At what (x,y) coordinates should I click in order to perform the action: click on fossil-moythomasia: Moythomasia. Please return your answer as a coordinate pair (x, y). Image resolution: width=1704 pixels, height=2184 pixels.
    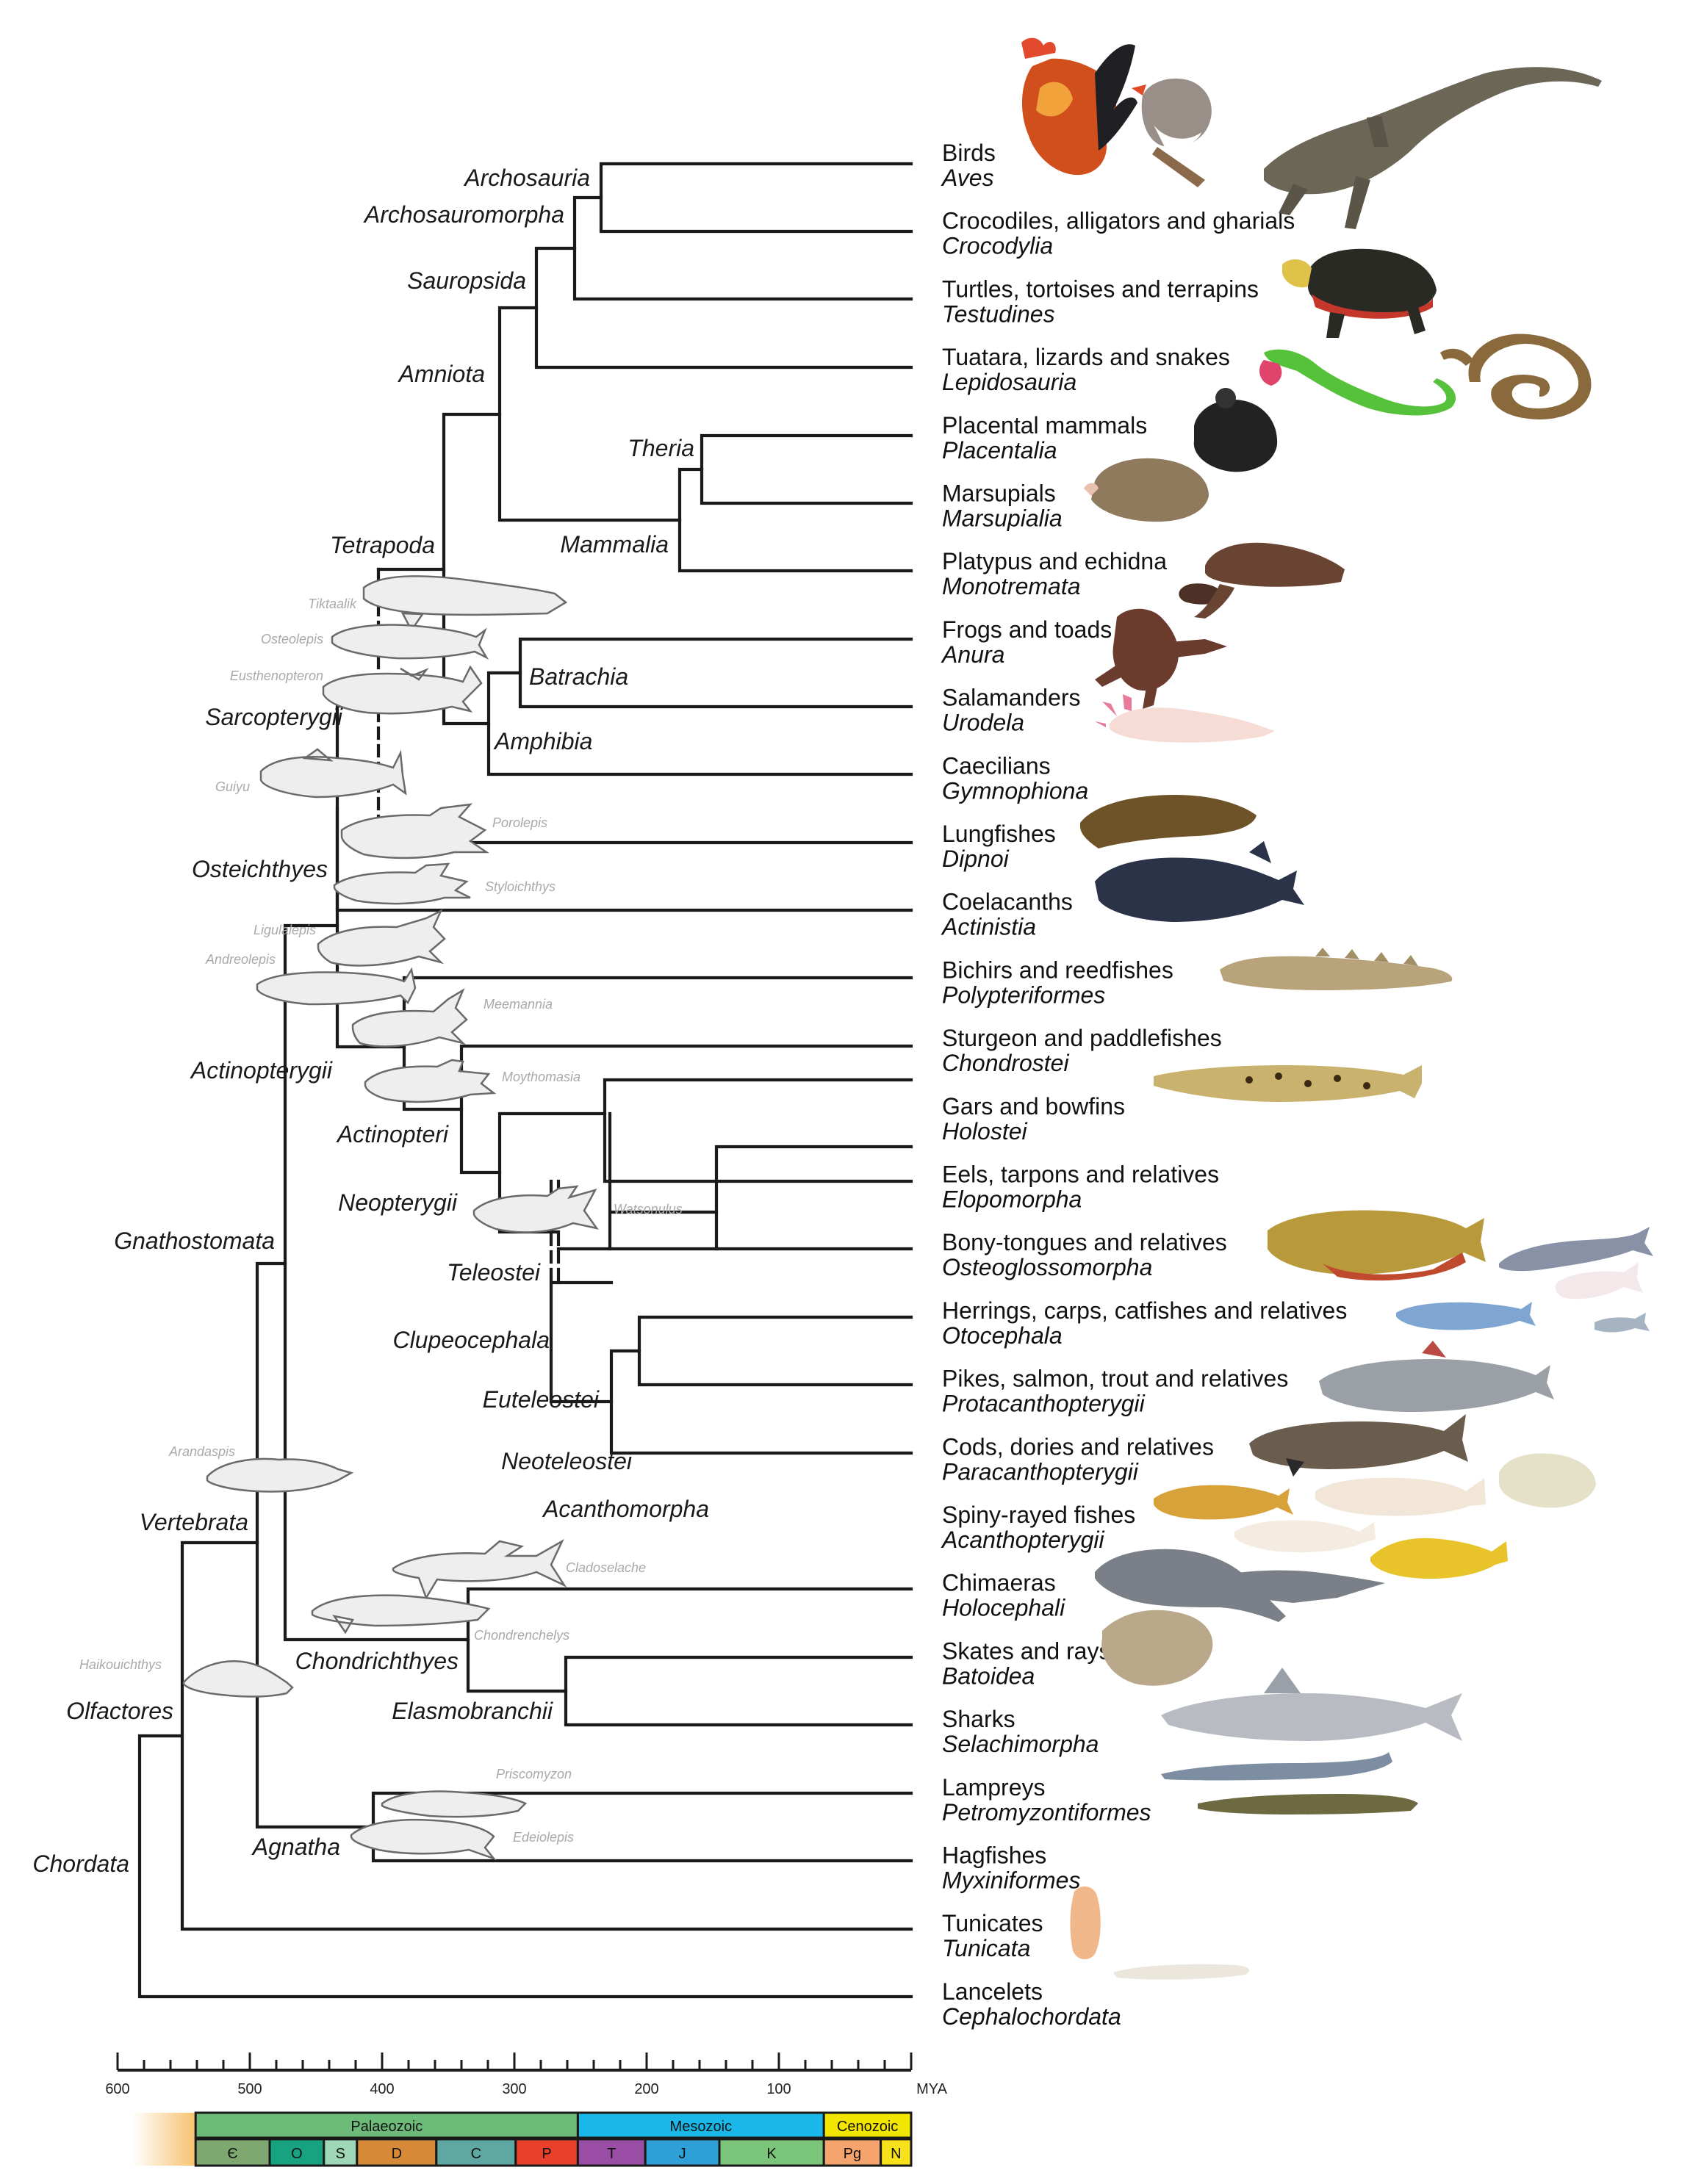
    Looking at the image, I should click on (541, 1077).